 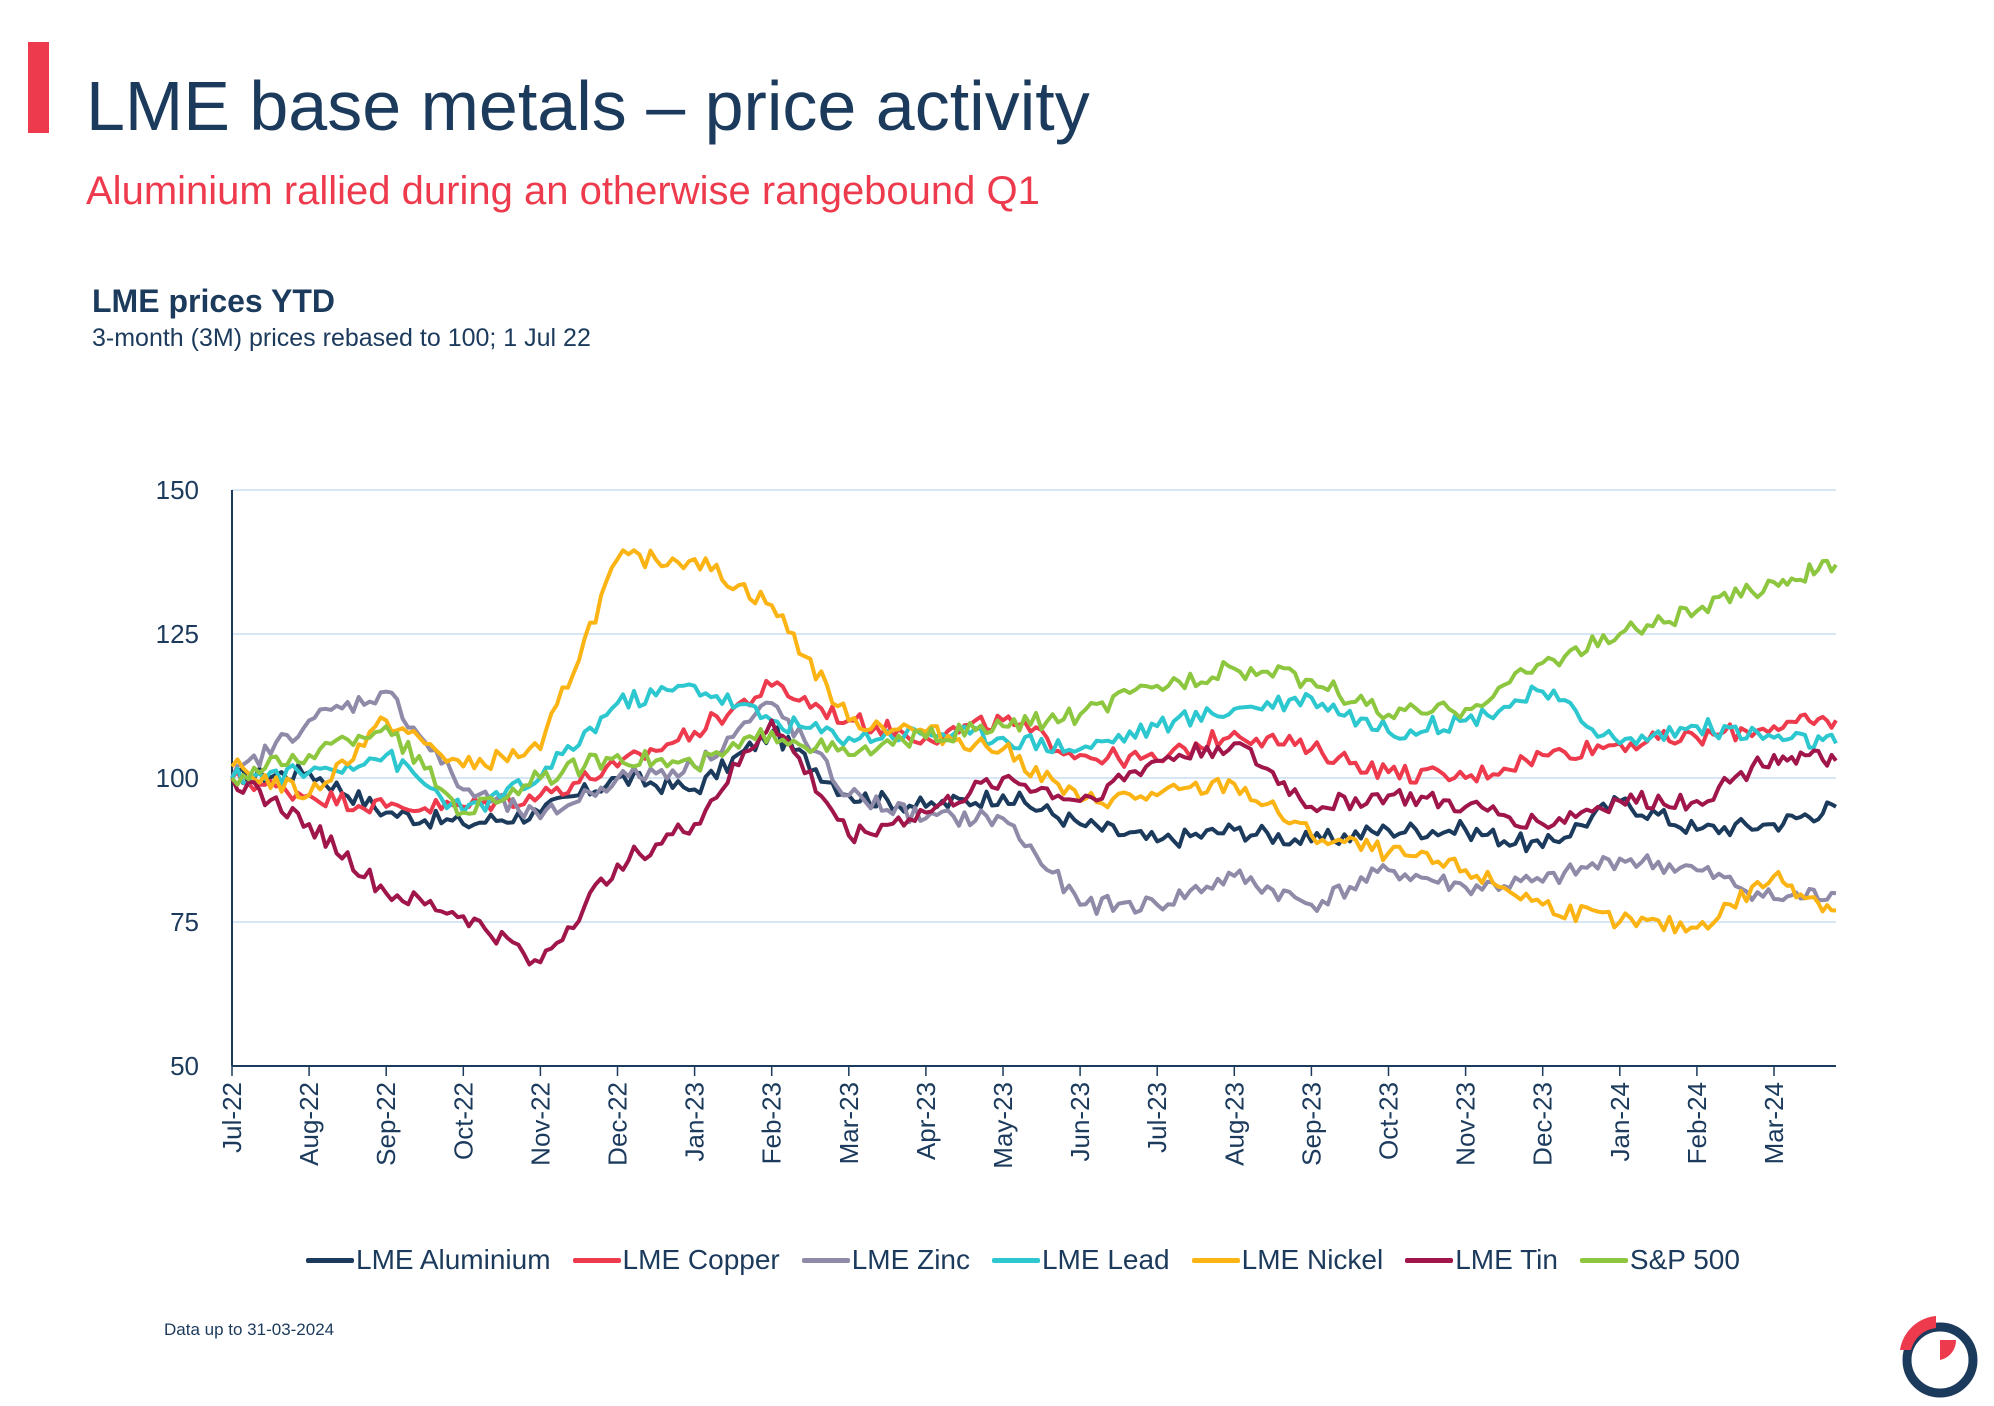 I want to click on legend-label: LME Tin, so click(x=1506, y=1259).